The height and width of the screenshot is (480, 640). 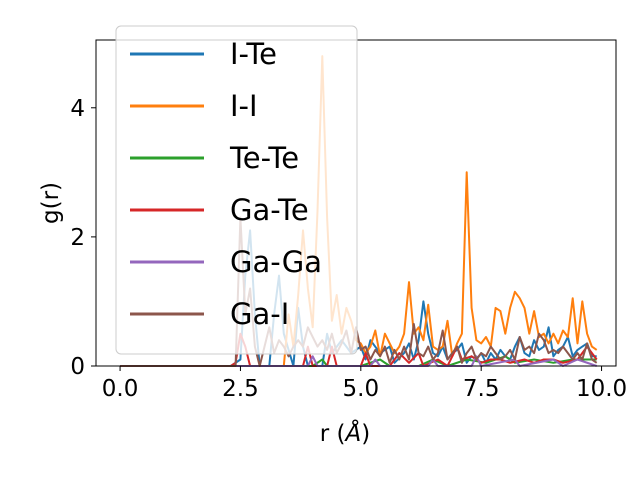 I want to click on y-tick-label: 2, so click(x=77, y=238).